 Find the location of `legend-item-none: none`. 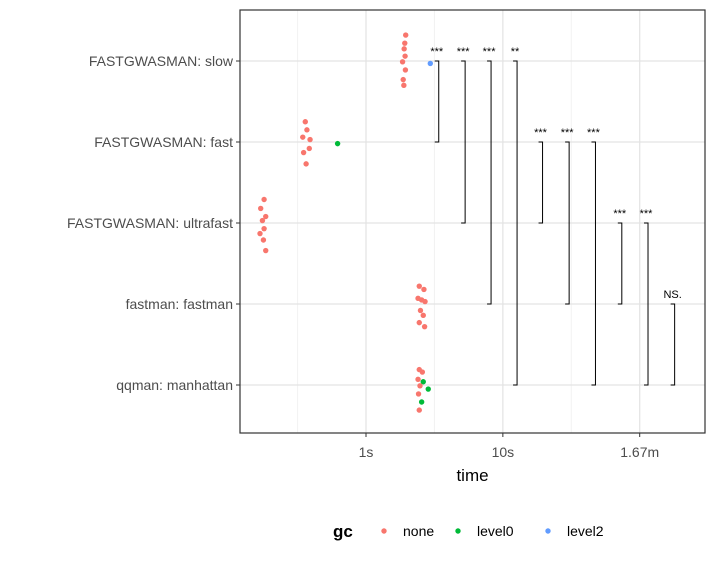

legend-item-none: none is located at coordinates (407, 531).